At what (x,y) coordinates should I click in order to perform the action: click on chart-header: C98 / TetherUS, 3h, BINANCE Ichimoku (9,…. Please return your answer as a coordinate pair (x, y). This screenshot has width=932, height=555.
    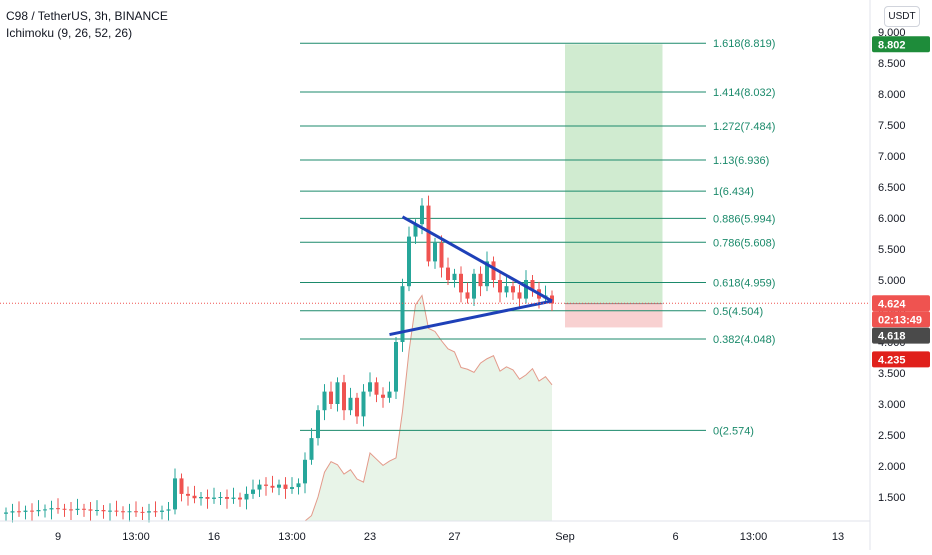
    Looking at the image, I should click on (87, 25).